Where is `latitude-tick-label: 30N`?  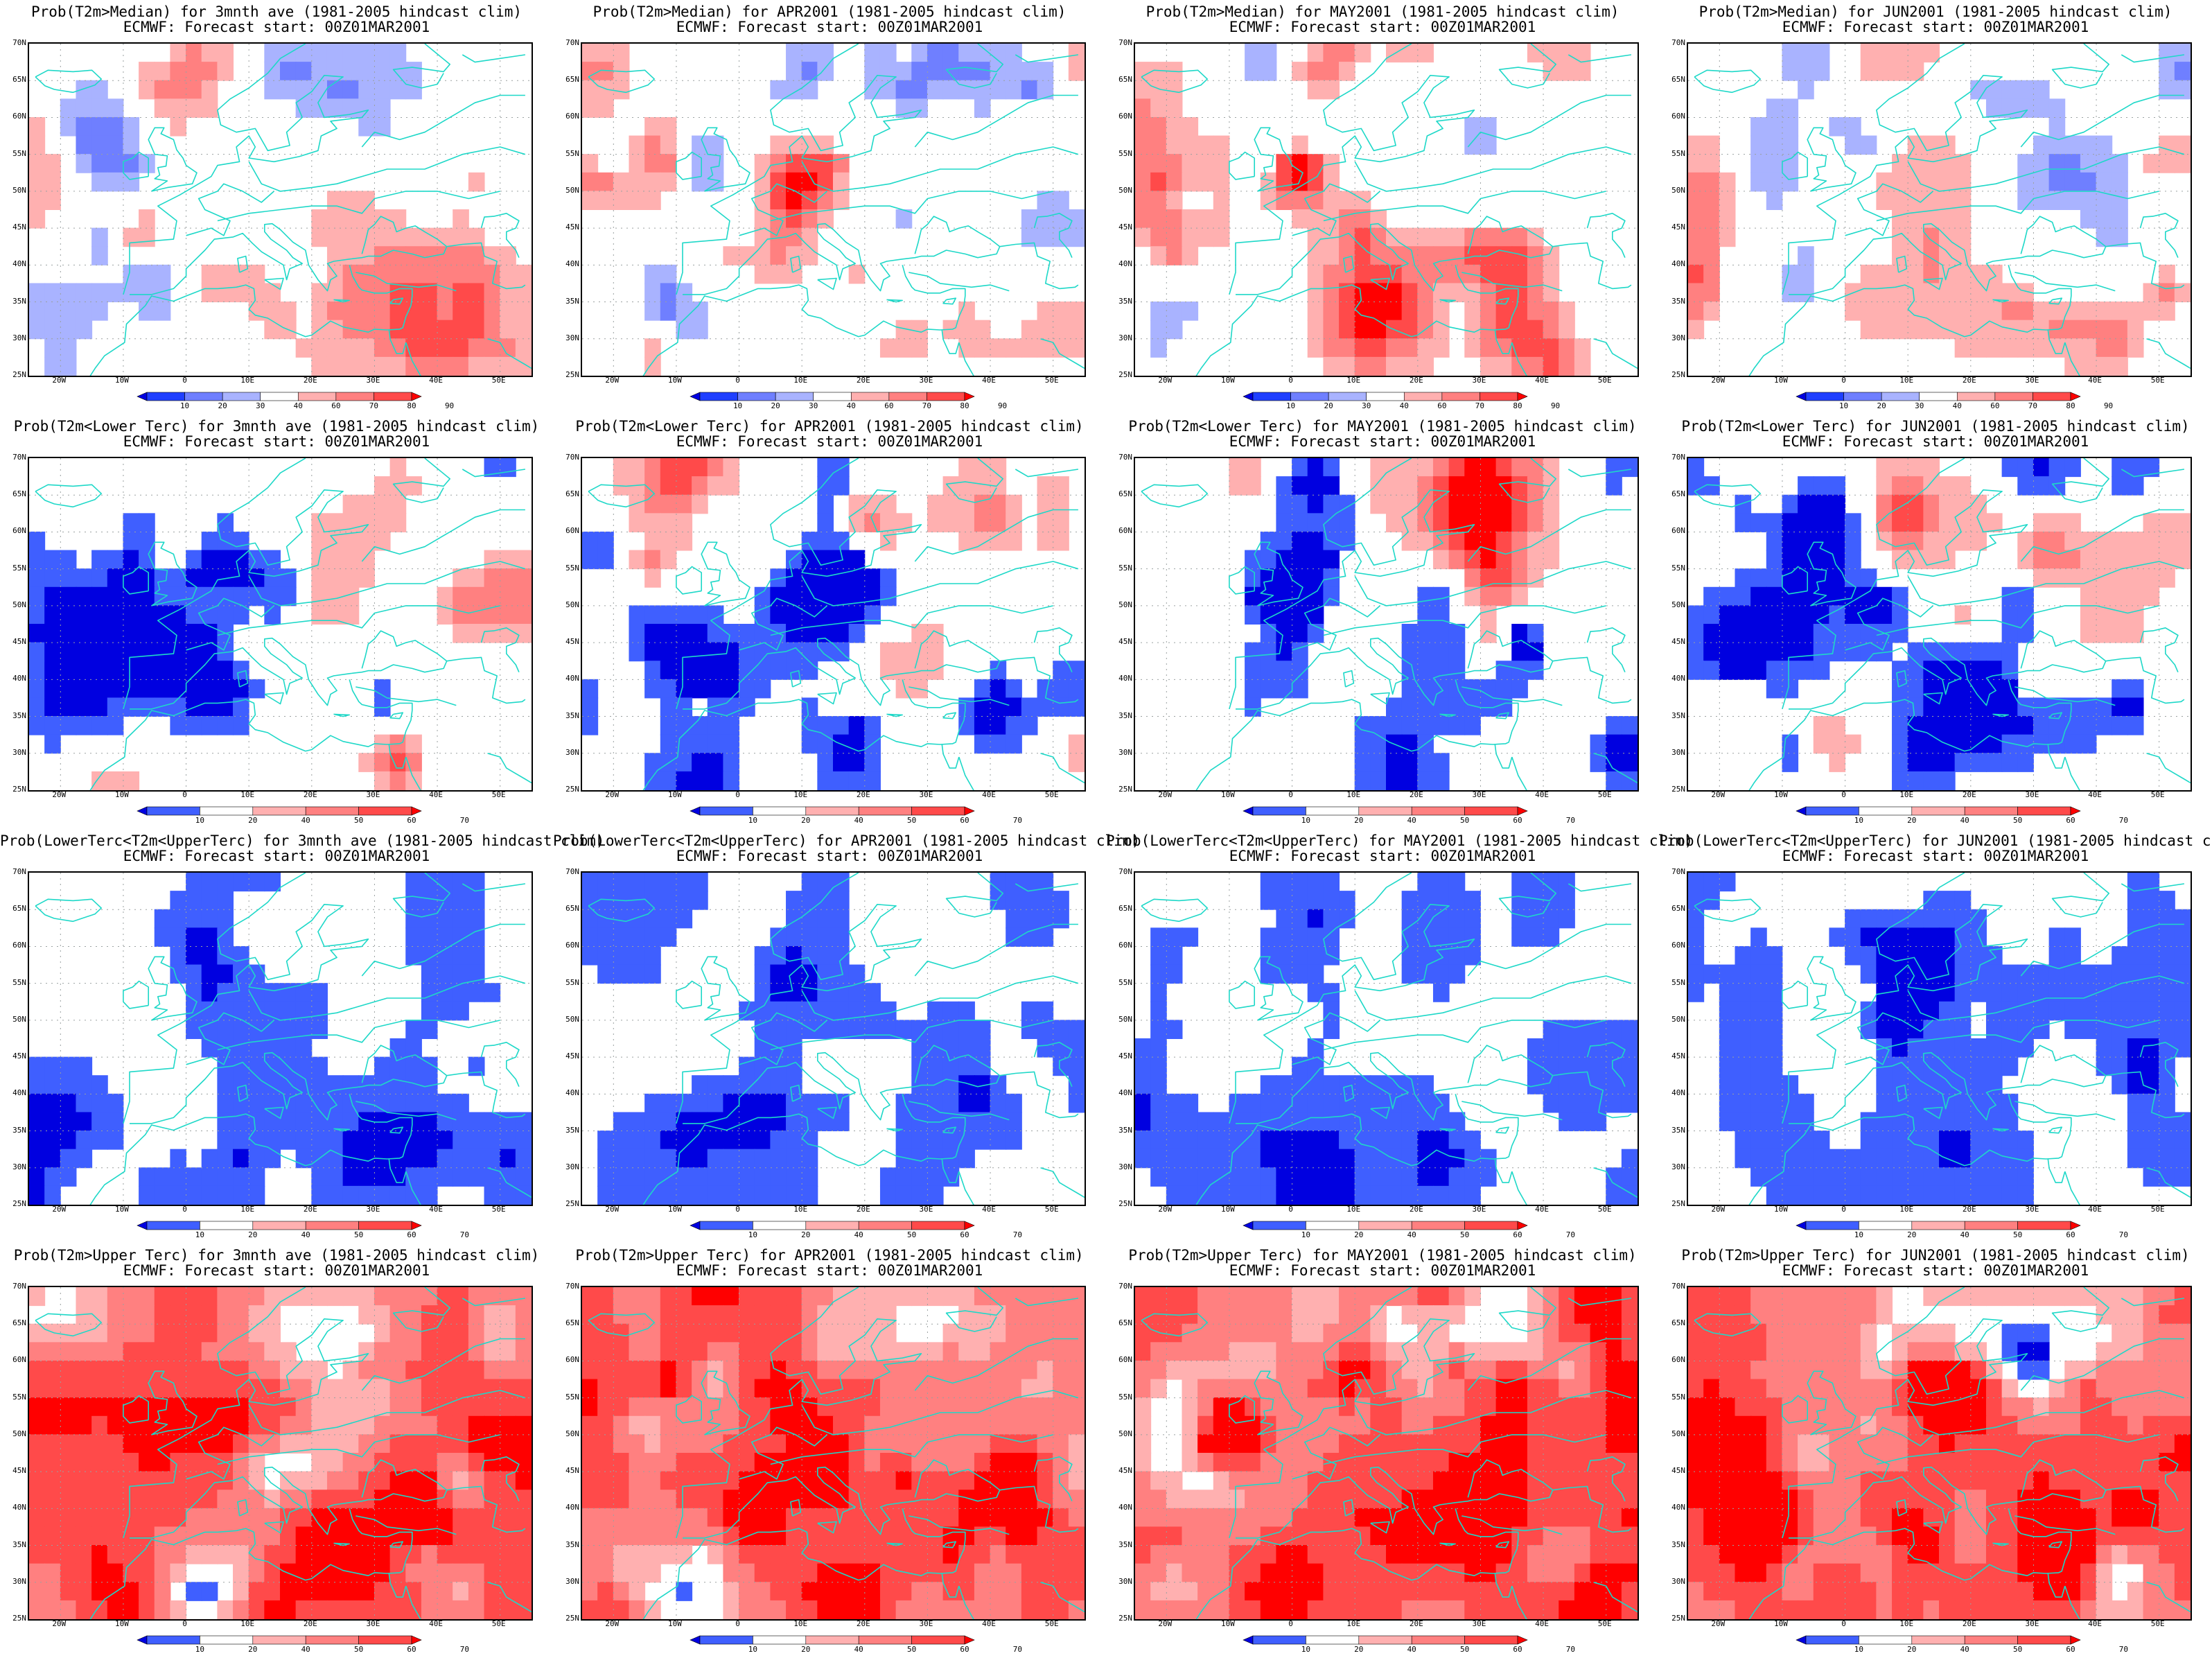 latitude-tick-label: 30N is located at coordinates (19, 752).